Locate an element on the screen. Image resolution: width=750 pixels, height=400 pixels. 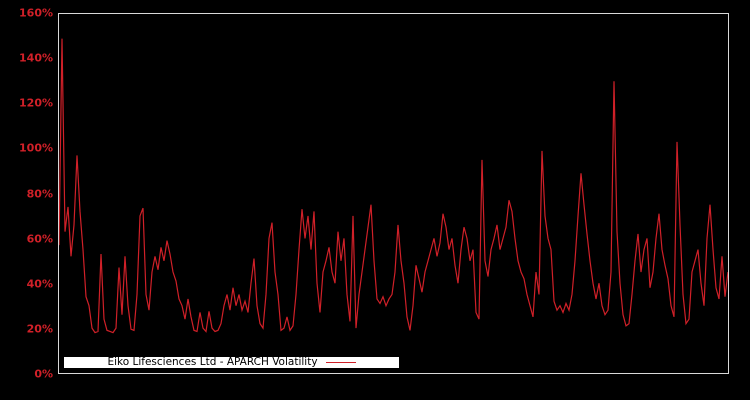
y-tick-label: 20% is located at coordinates (39, 329).